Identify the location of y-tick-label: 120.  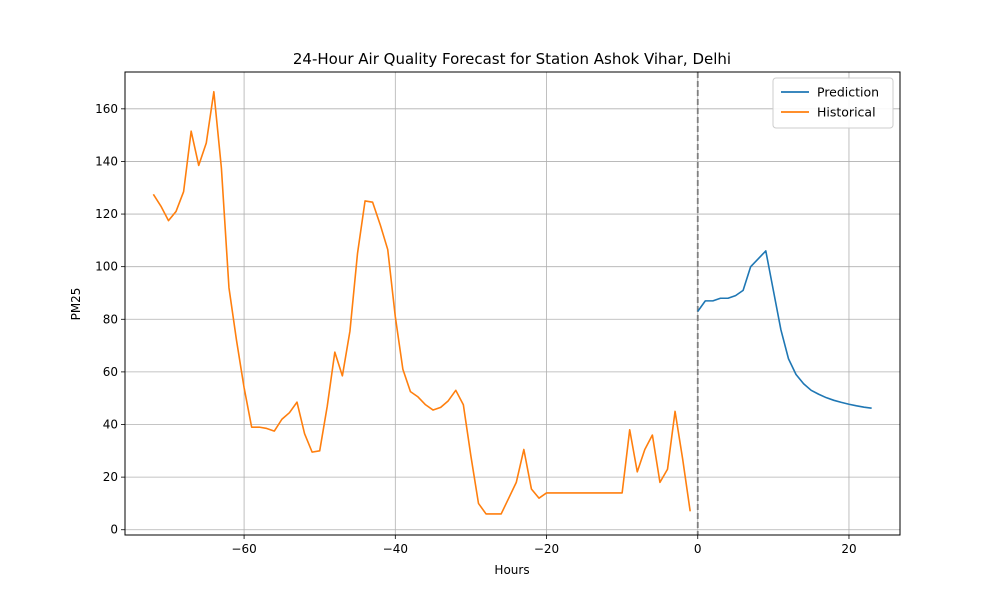
(106, 214).